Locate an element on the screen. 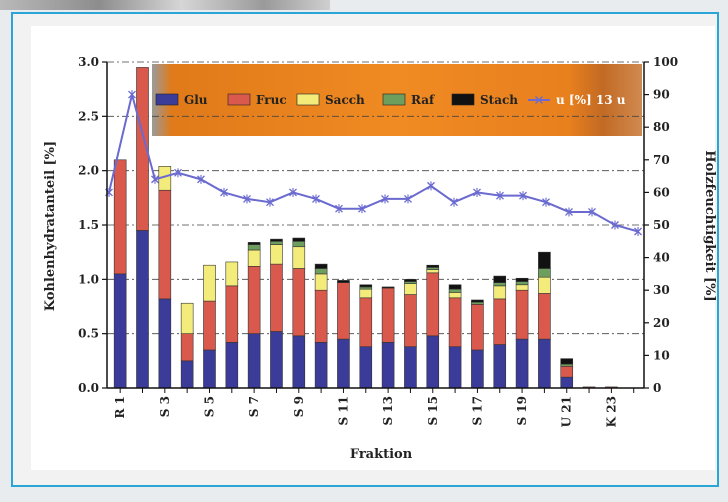  legend-swatch-glu is located at coordinates (167, 99).